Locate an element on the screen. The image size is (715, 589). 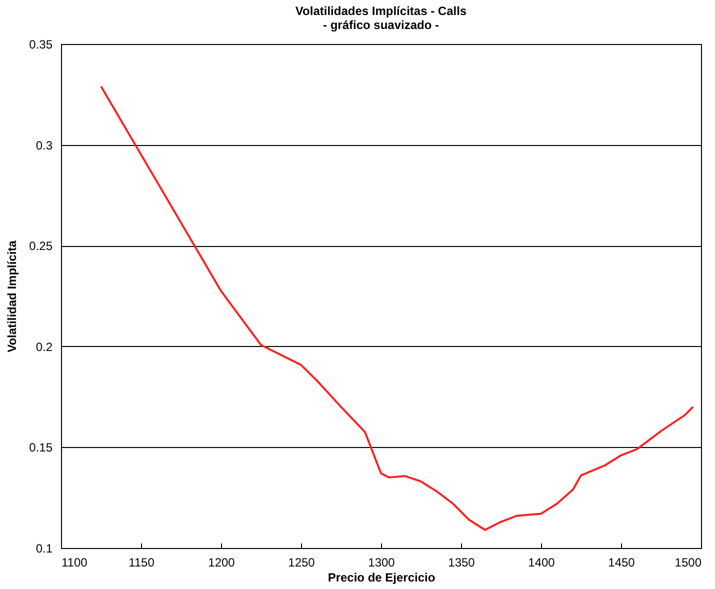
y-tick-label: 0.1 is located at coordinates (44, 549).